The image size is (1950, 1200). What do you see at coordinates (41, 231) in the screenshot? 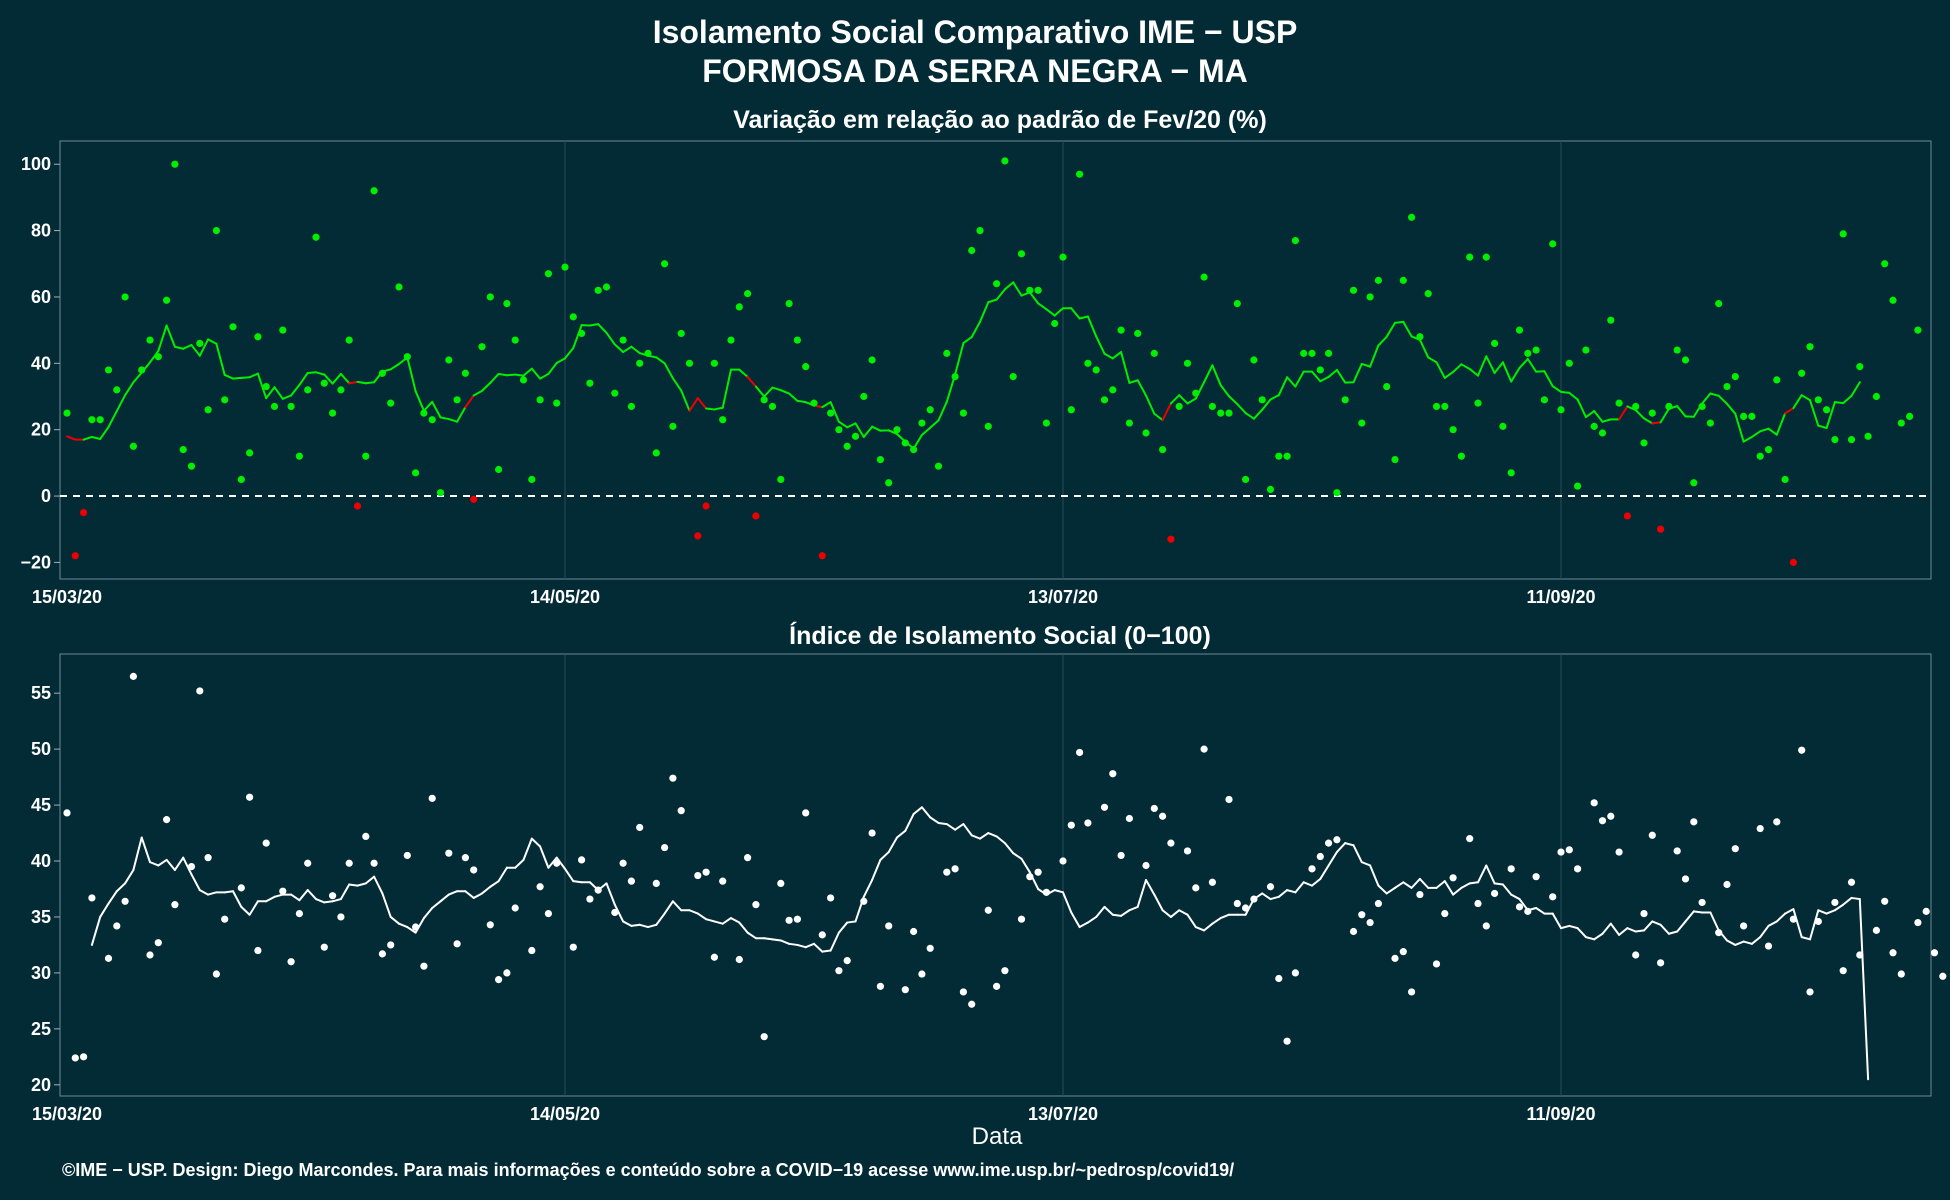
I see `y-tick-label: 80` at bounding box center [41, 231].